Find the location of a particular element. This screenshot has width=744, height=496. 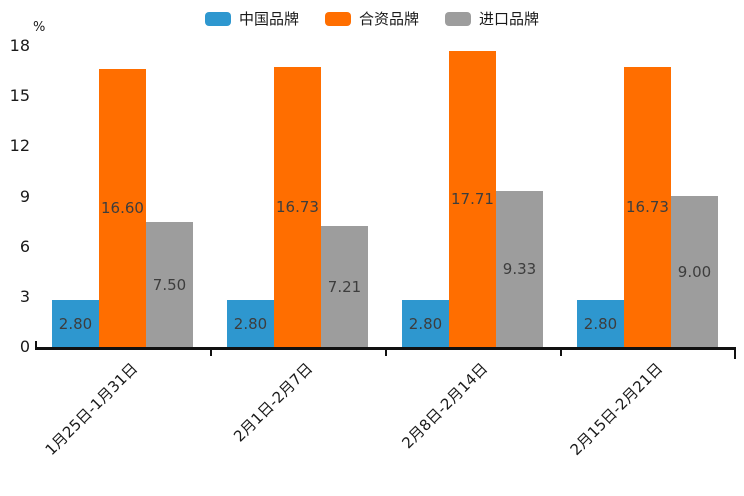

chart-legend: 中国品牌 合资品牌 进口品牌 is located at coordinates (372, 19).